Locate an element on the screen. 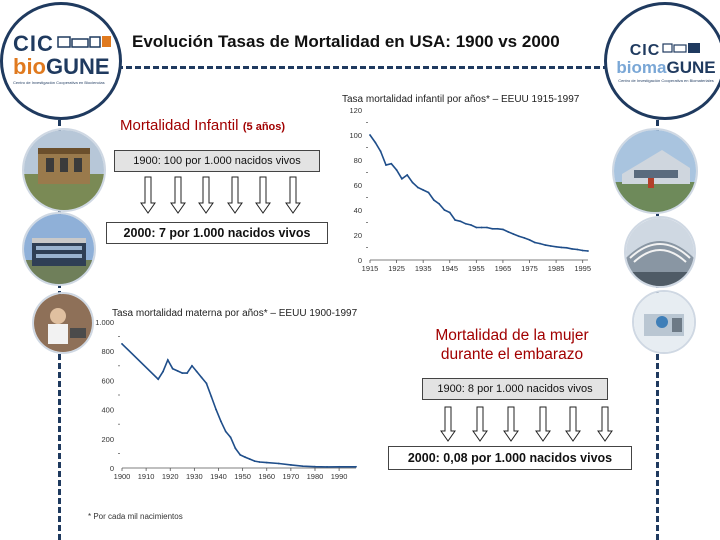 This screenshot has height=540, width=720. maternal-arrows is located at coordinates (535, 425).